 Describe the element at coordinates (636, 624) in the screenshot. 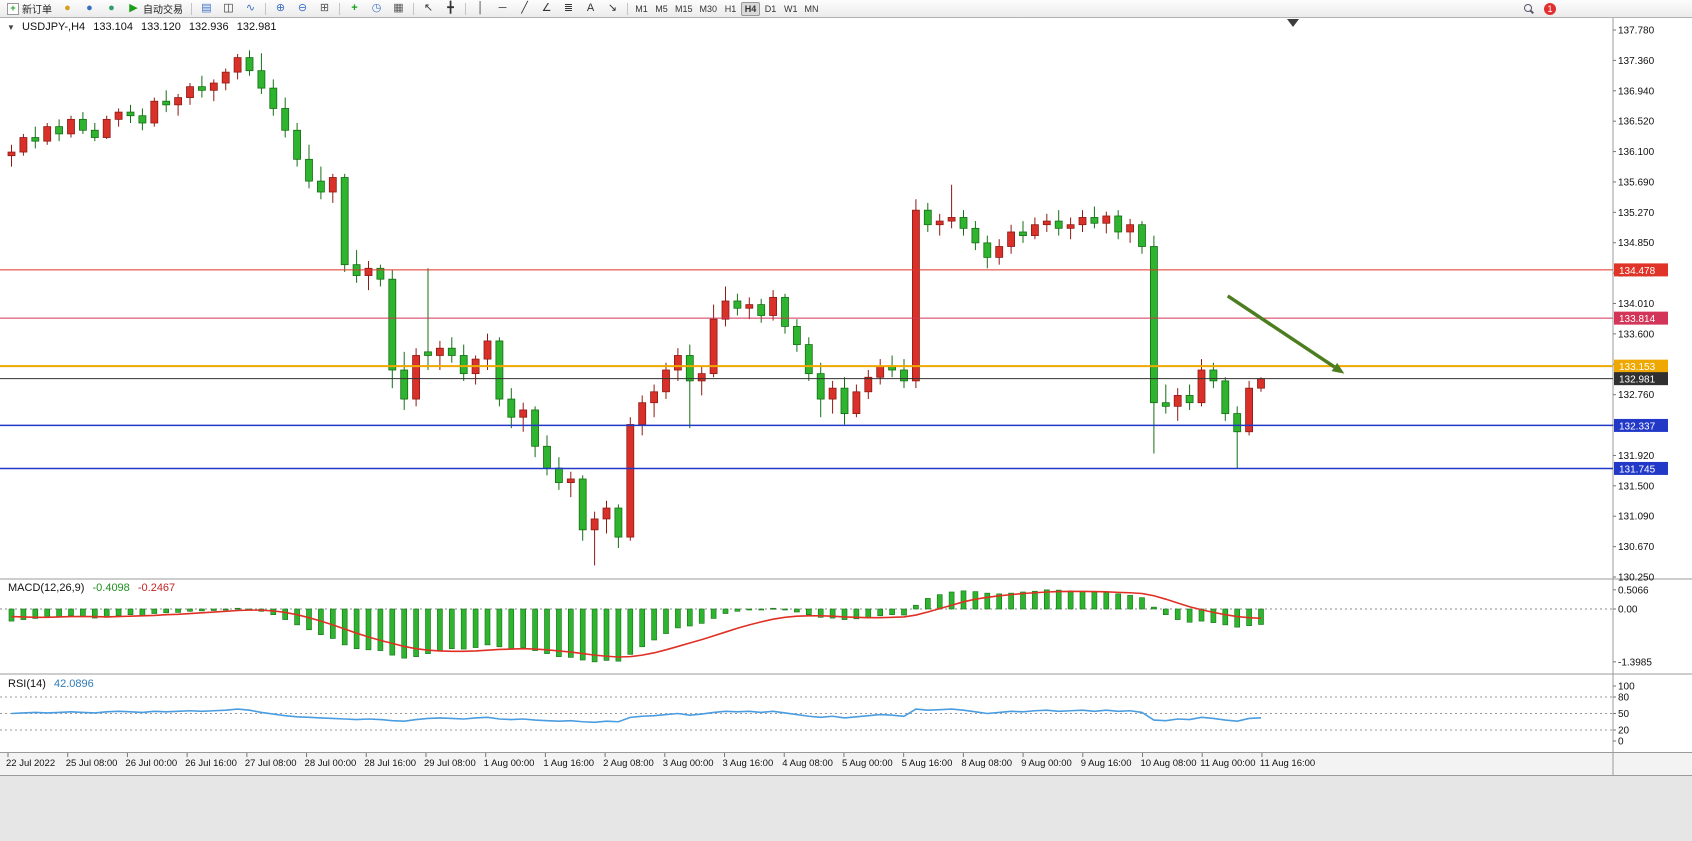

I see `macd-signal-line` at that location.